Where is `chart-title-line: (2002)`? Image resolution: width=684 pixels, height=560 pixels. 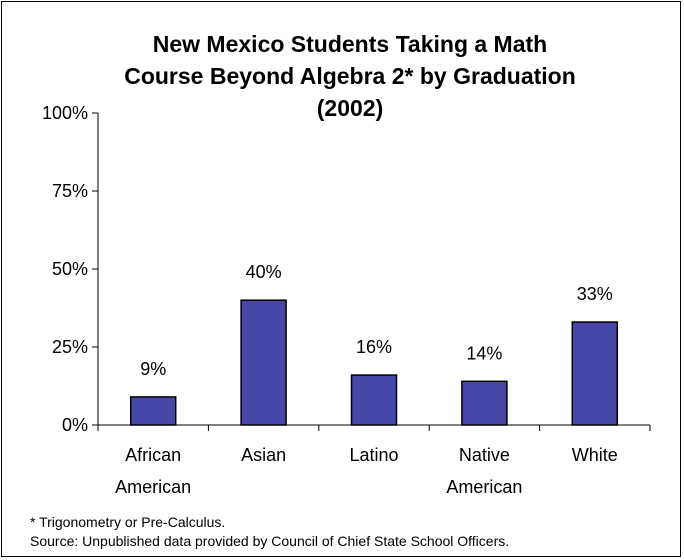
chart-title-line: (2002) is located at coordinates (350, 108).